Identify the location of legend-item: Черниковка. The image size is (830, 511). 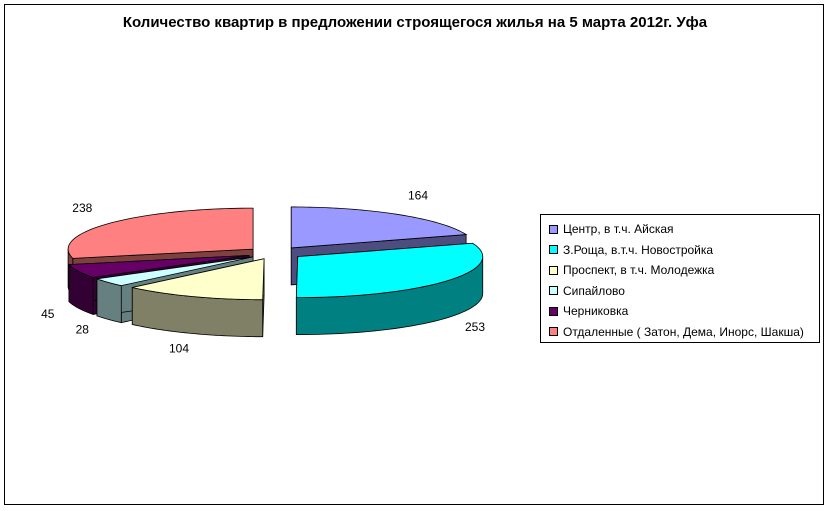
(684, 311).